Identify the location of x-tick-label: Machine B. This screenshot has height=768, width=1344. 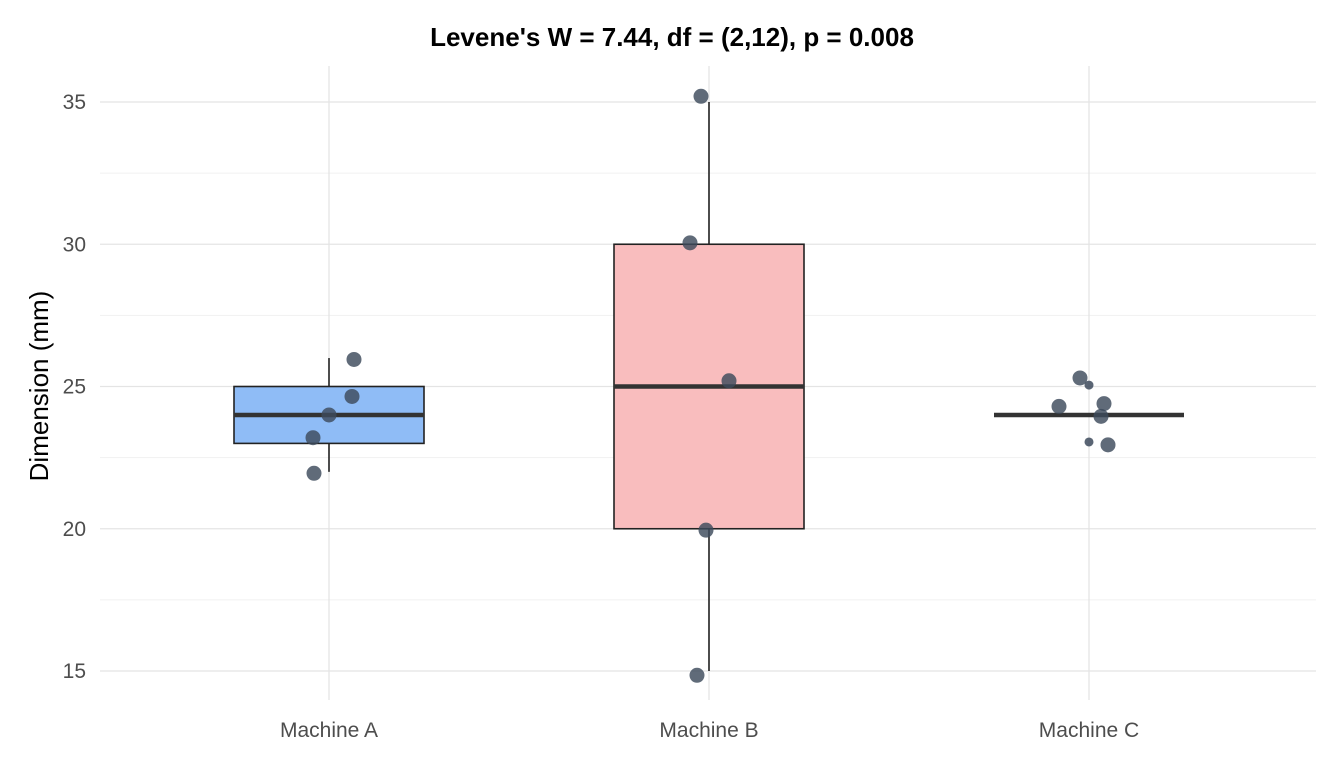
(708, 730).